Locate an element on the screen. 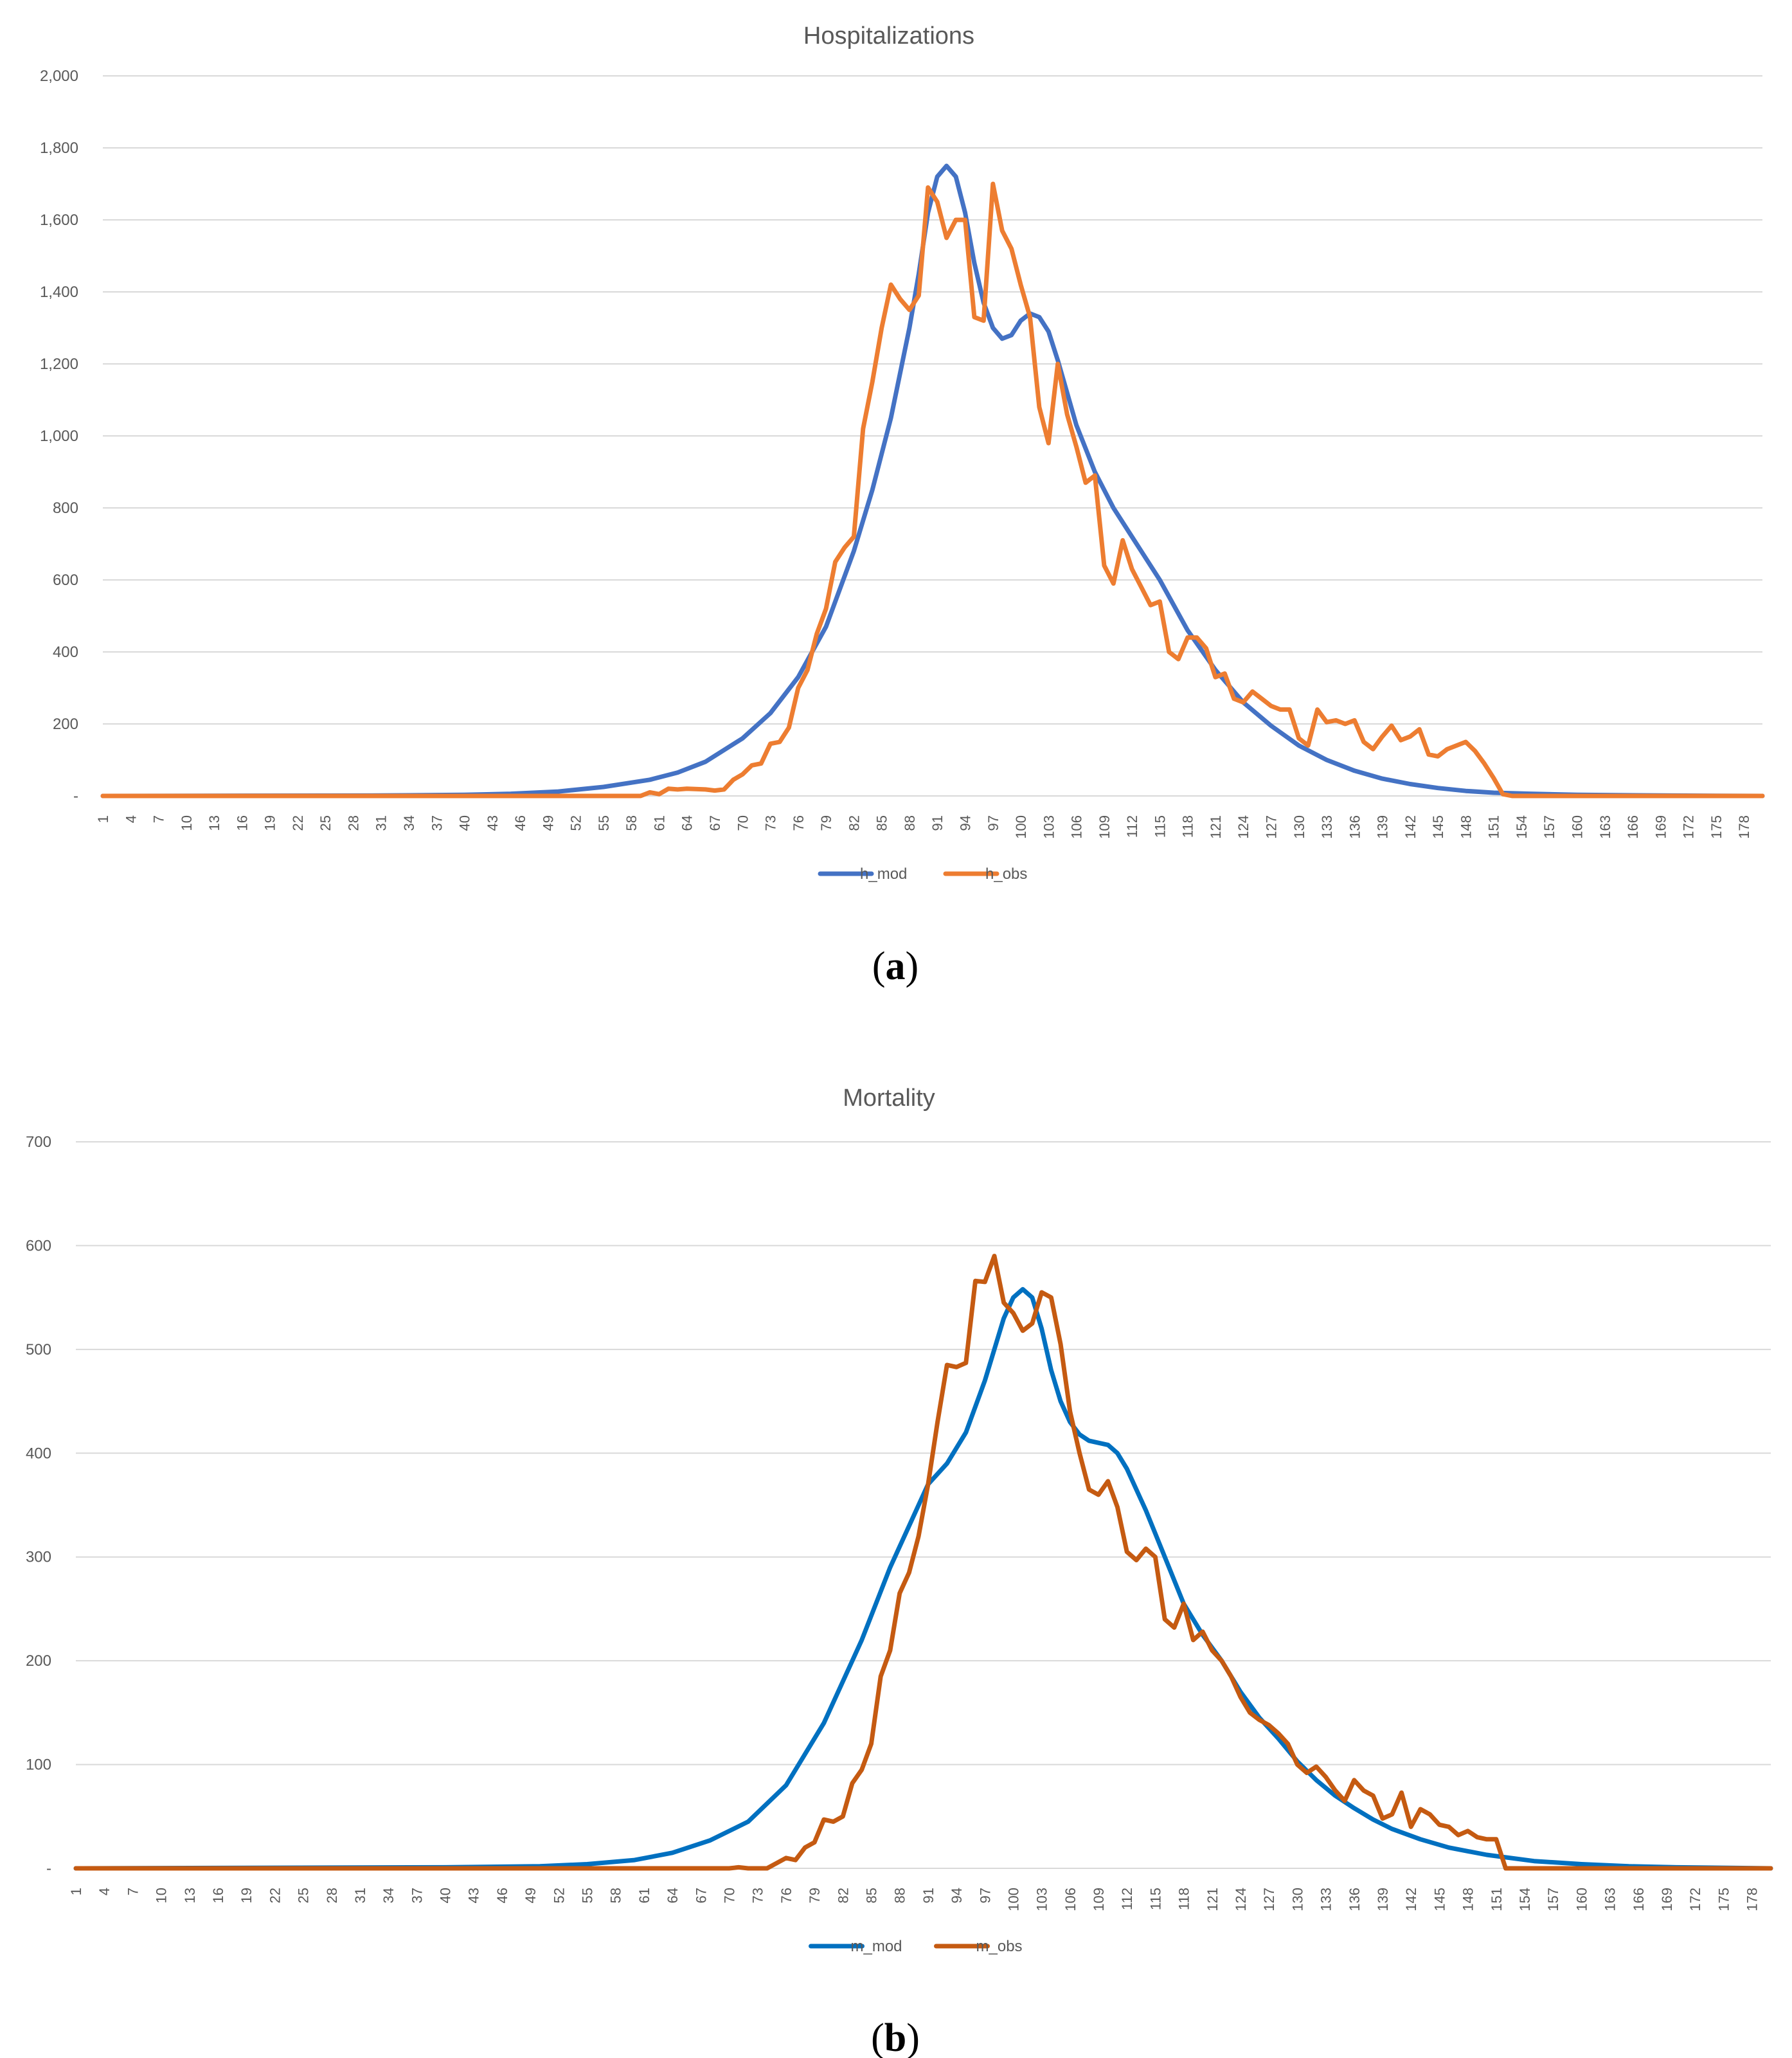  x-tick-label: 139 is located at coordinates (1383, 827).